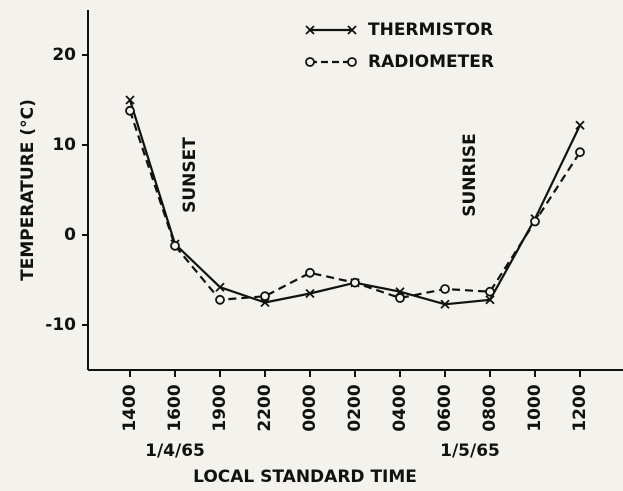 This screenshot has width=623, height=491. Describe the element at coordinates (445, 407) in the screenshot. I see `x-tick-label: 0600` at that location.